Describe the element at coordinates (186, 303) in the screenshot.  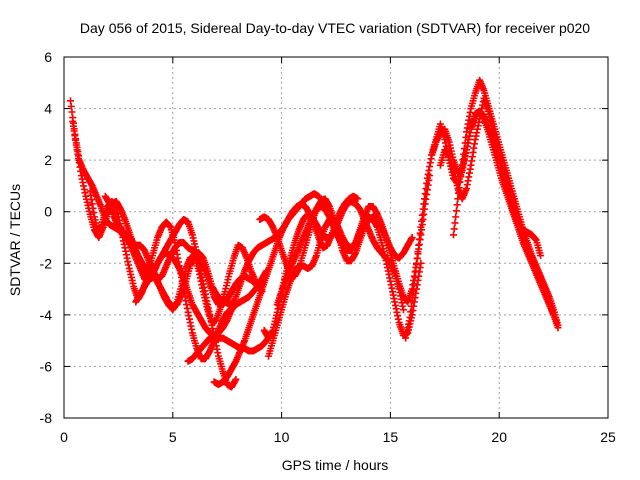
I see `series-sat-f` at that location.